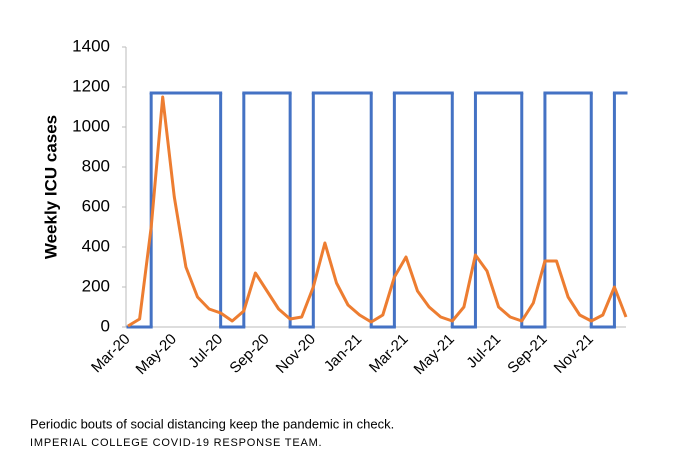 This screenshot has height=472, width=679. What do you see at coordinates (434, 354) in the screenshot?
I see `x-tick-label: May-21` at bounding box center [434, 354].